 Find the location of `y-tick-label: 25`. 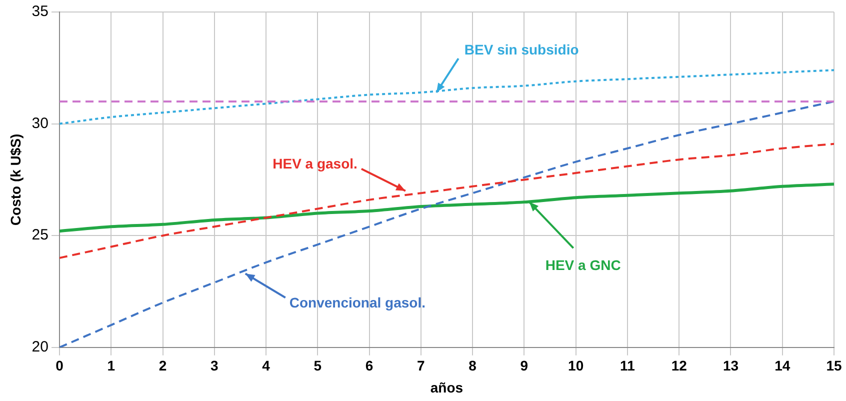

y-tick-label: 25 is located at coordinates (40, 235).